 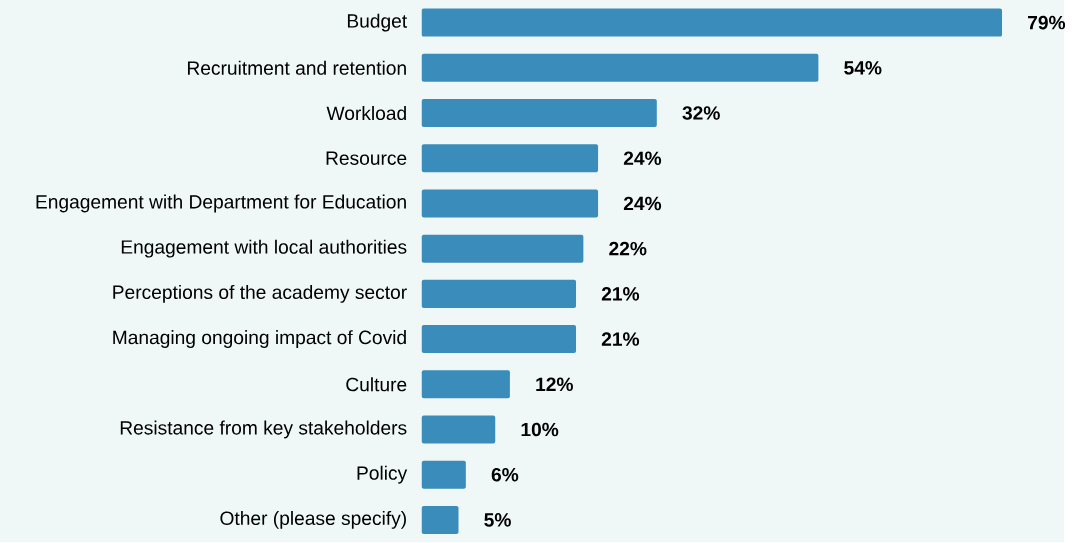 I want to click on y-tick-label: Other (please specify), so click(x=313, y=520).